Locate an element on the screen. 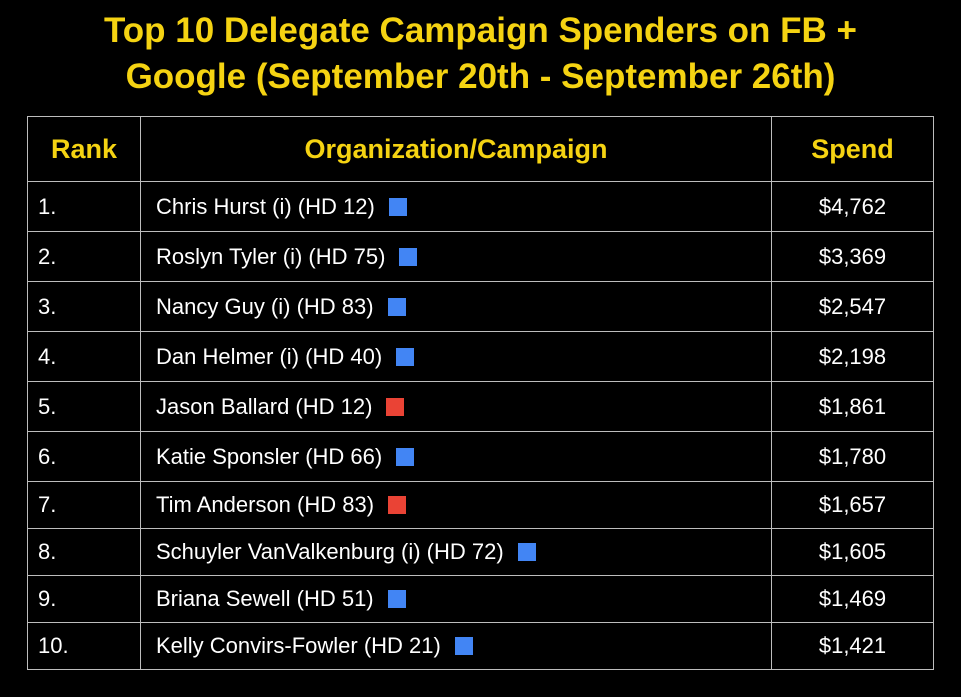 This screenshot has width=961, height=697. campaign-name: Nancy Guy (i) (HD 83) is located at coordinates (265, 306).